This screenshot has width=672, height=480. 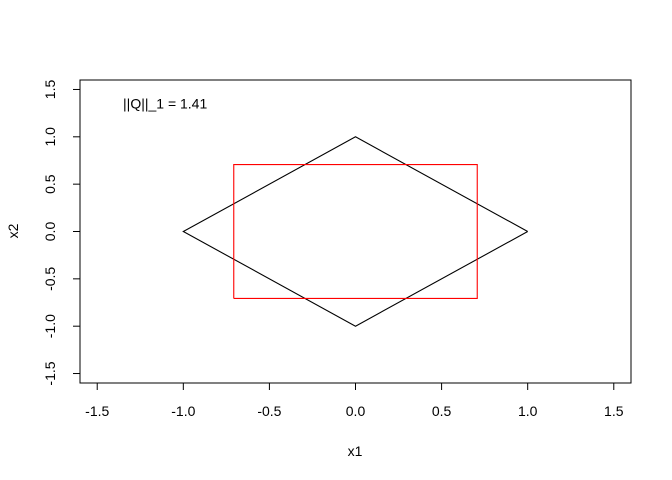 I want to click on y-tick-label: -0.5, so click(x=50, y=279).